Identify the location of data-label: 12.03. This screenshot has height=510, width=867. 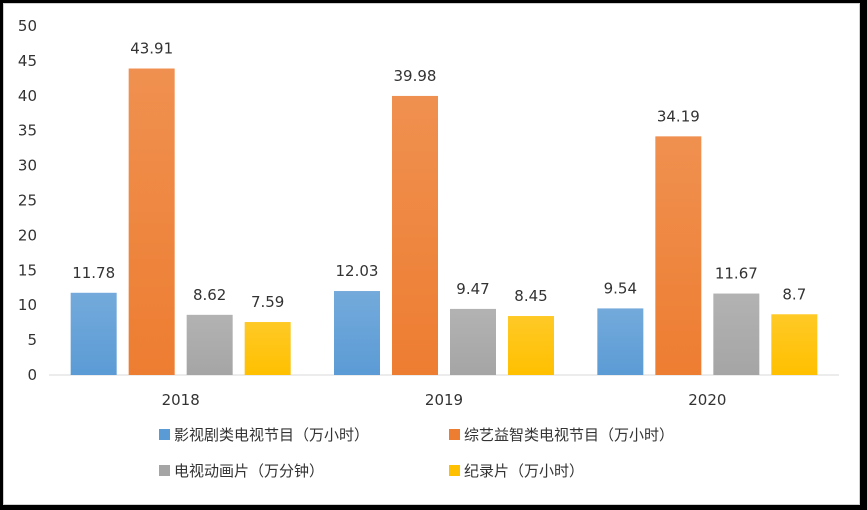
(357, 271).